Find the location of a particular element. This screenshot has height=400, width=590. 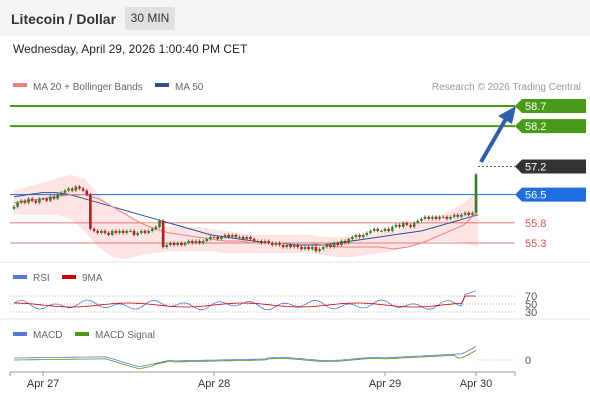

ma20-legend-label: MA 20 + Bollinger Bands is located at coordinates (88, 87).